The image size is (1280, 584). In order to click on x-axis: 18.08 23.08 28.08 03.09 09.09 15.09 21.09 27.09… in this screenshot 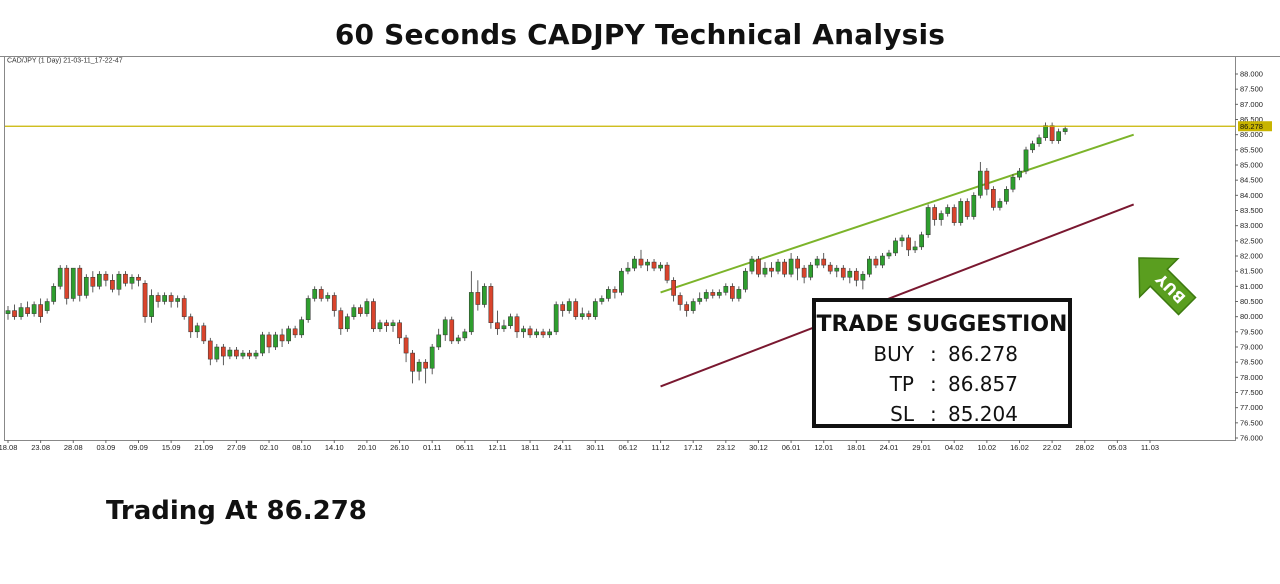, I will do `click(579, 446)`.